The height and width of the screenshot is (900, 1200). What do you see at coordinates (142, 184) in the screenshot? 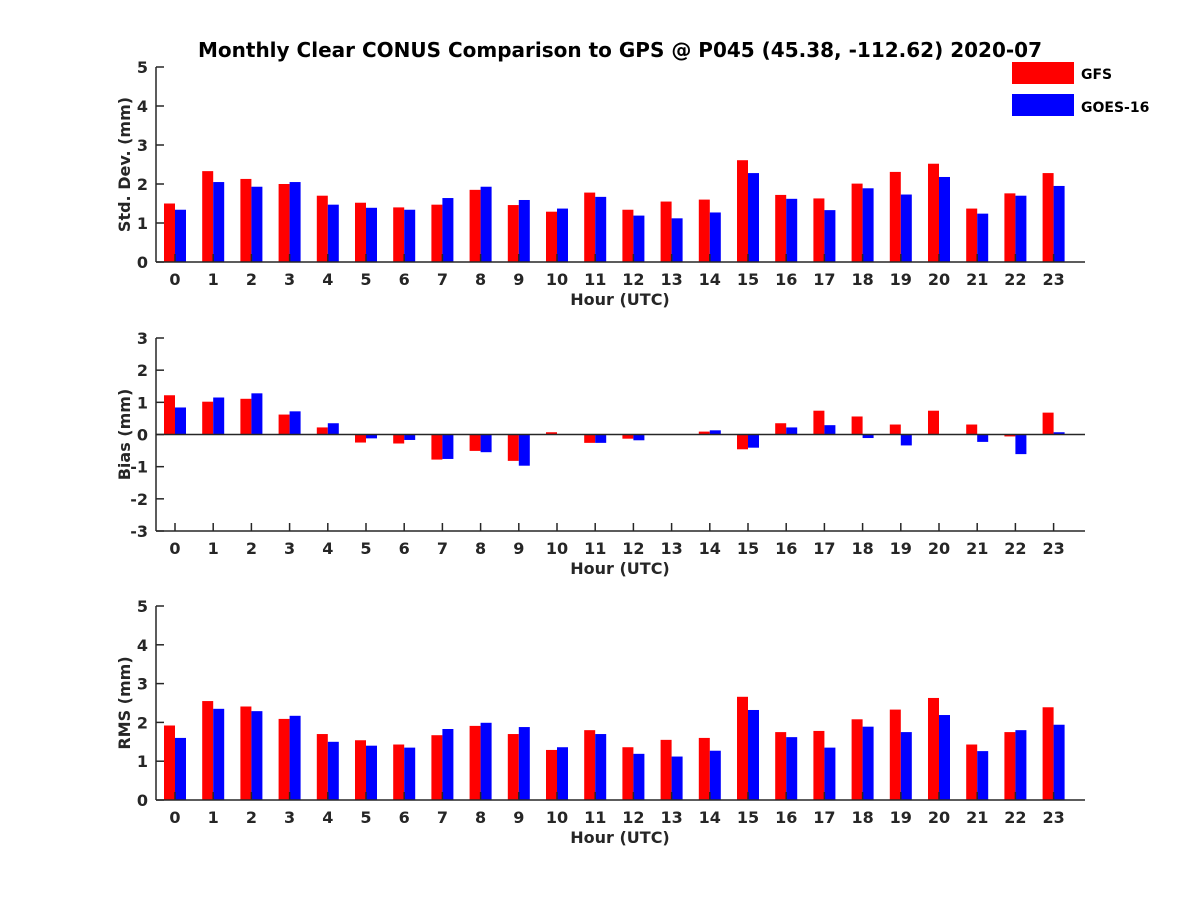
I see `std-dev-ytick-label: 2` at bounding box center [142, 184].